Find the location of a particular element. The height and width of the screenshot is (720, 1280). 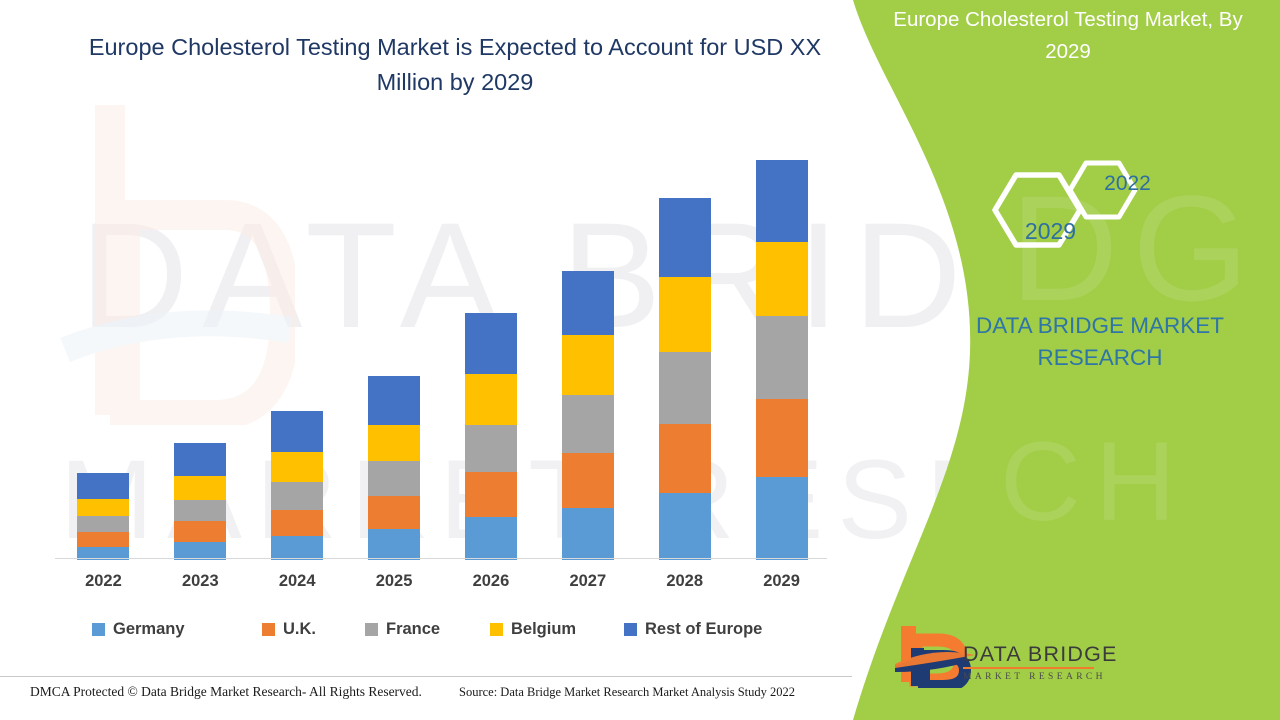

x-axis-labels: 2022 2023 2024 2025 2026 2027 2028 2029 is located at coordinates (442, 586).